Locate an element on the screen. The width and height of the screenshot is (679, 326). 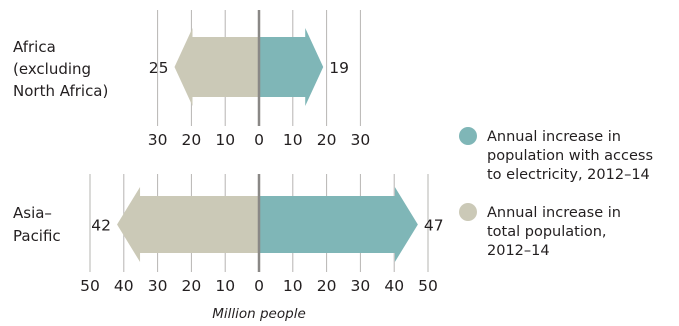
legend-label-1: Annual increase in is located at coordinates (554, 137).